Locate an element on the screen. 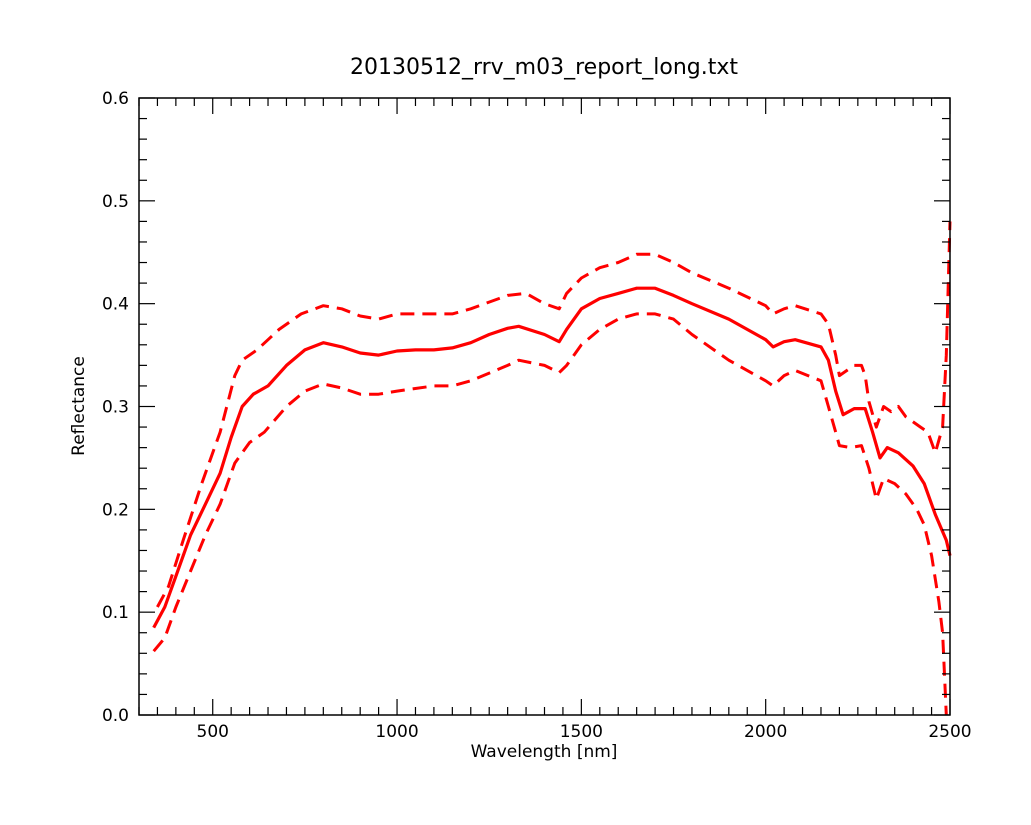  x-tick-label: 2000 is located at coordinates (765, 732).